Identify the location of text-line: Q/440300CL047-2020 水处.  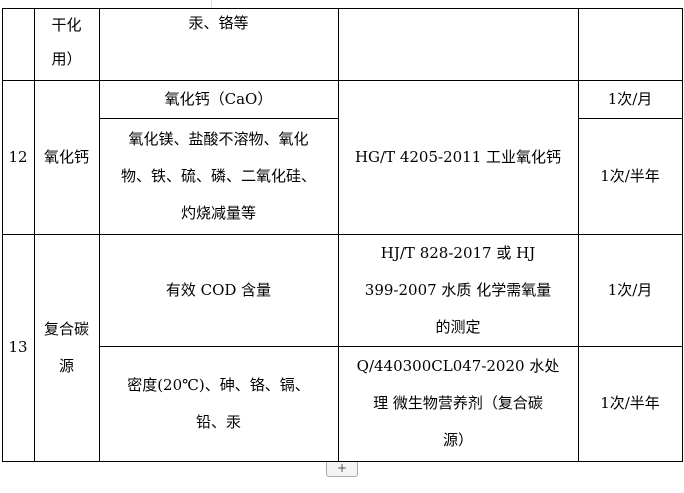
(458, 366).